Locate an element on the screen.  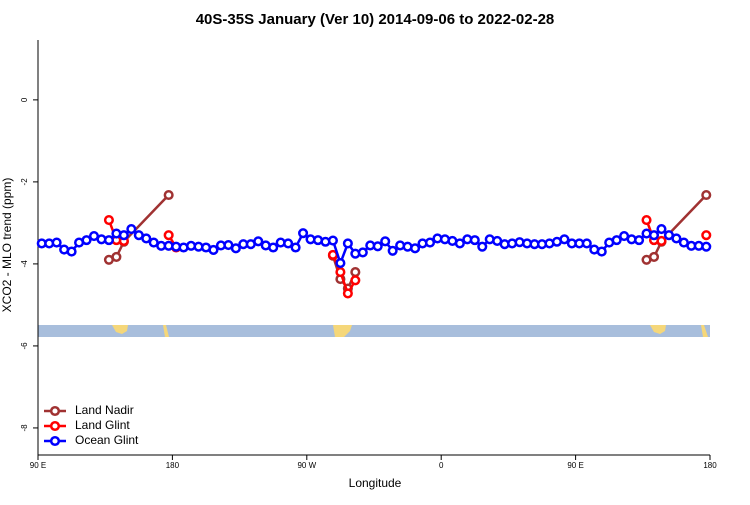
series is located at coordinates (374, 246).